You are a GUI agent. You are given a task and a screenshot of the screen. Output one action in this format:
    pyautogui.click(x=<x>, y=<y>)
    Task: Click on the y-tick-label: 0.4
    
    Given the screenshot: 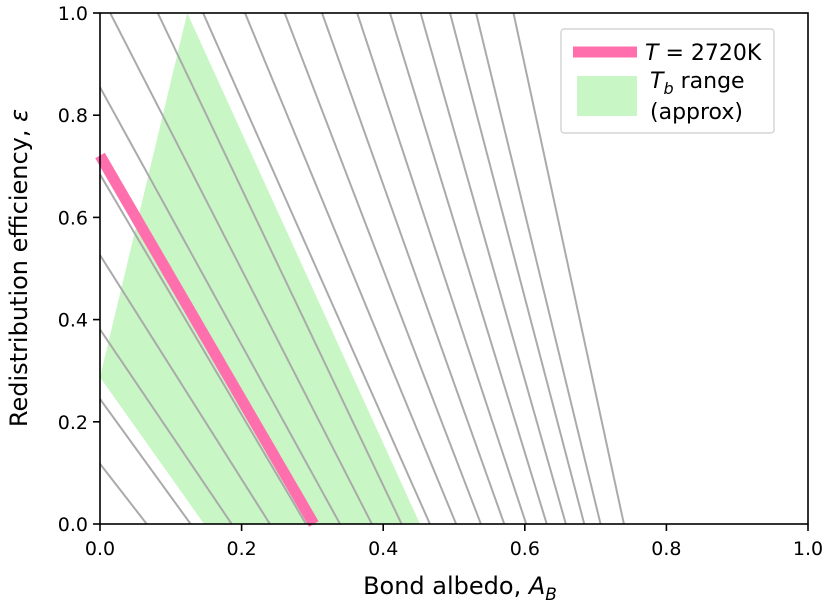 What is the action you would take?
    pyautogui.click(x=73, y=321)
    